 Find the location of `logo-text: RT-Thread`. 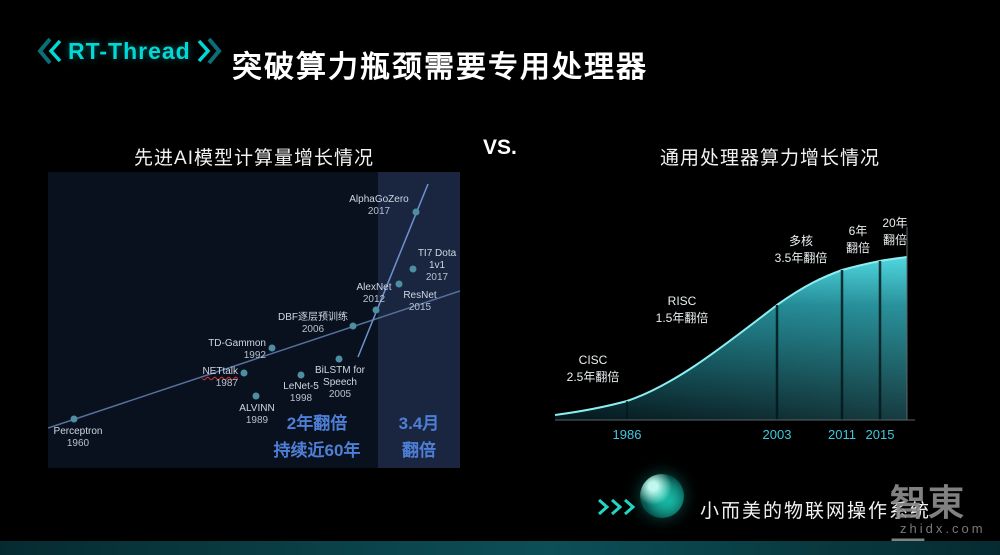

logo-text: RT-Thread is located at coordinates (129, 50).